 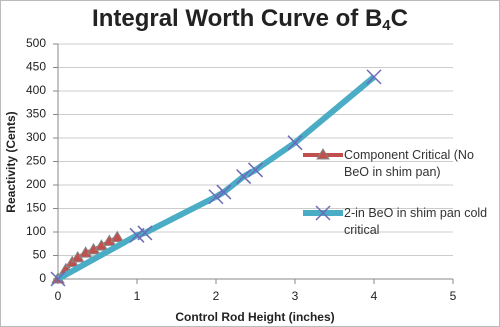 What do you see at coordinates (254, 317) in the screenshot?
I see `x-axis-label: Control Rod Height (inches)` at bounding box center [254, 317].